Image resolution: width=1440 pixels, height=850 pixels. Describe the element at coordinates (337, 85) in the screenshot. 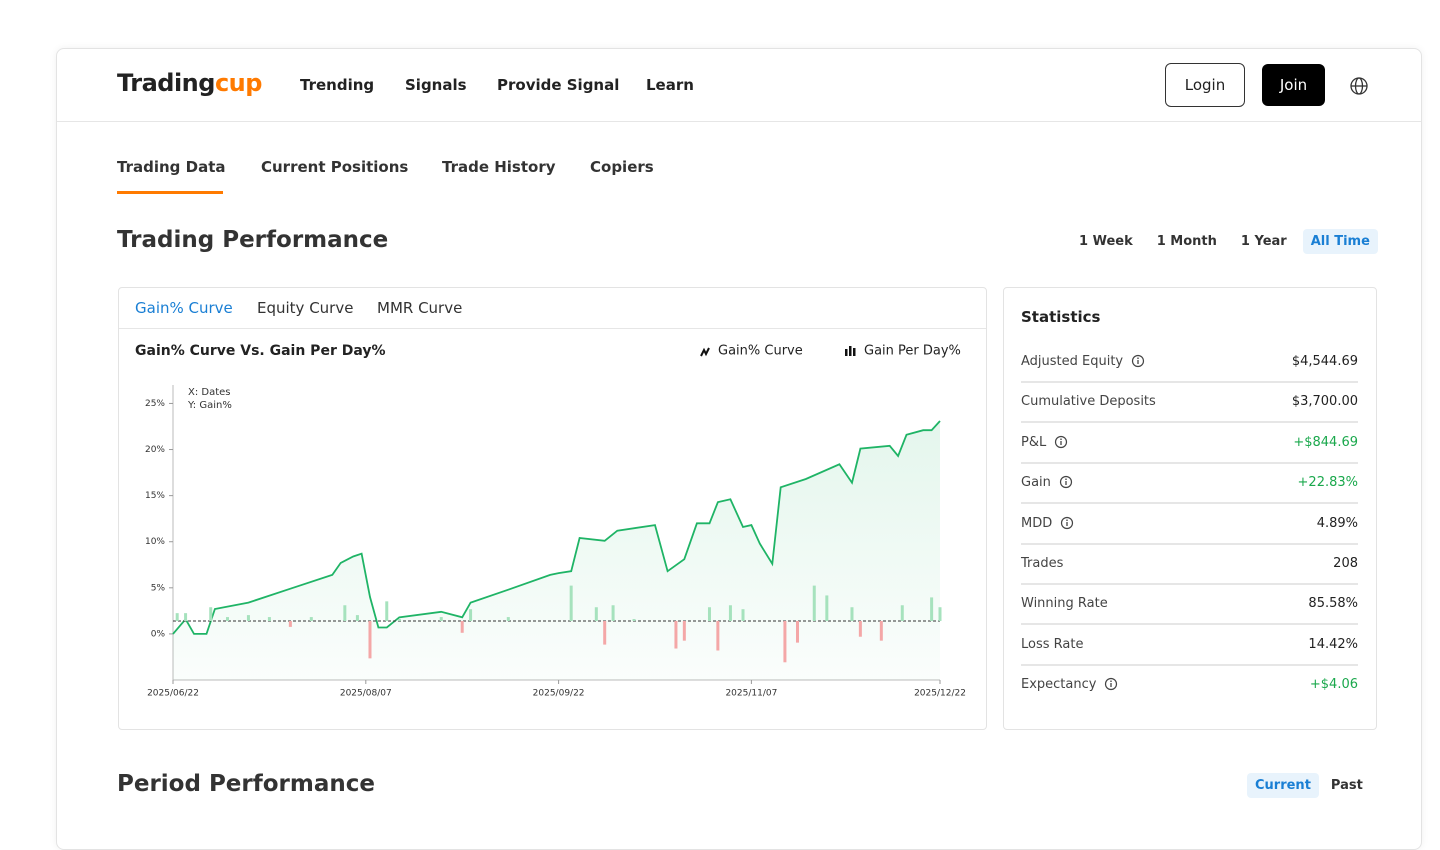

I see `nav-link: Trending` at that location.